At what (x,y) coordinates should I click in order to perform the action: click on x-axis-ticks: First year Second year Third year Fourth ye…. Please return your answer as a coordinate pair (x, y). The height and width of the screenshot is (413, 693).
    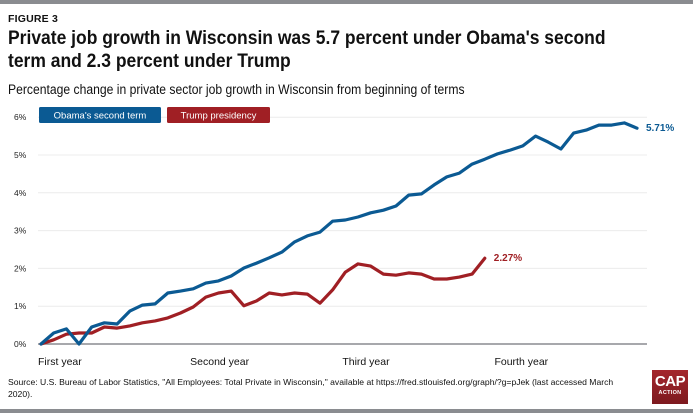
    Looking at the image, I should click on (293, 362).